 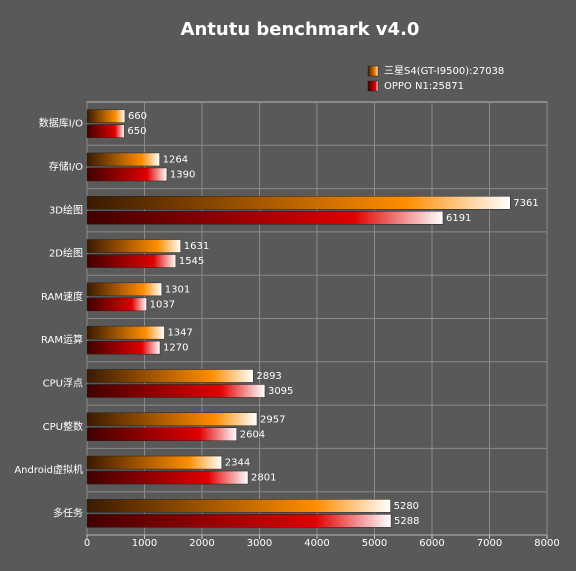 I want to click on data-label: 2604, so click(x=252, y=434).